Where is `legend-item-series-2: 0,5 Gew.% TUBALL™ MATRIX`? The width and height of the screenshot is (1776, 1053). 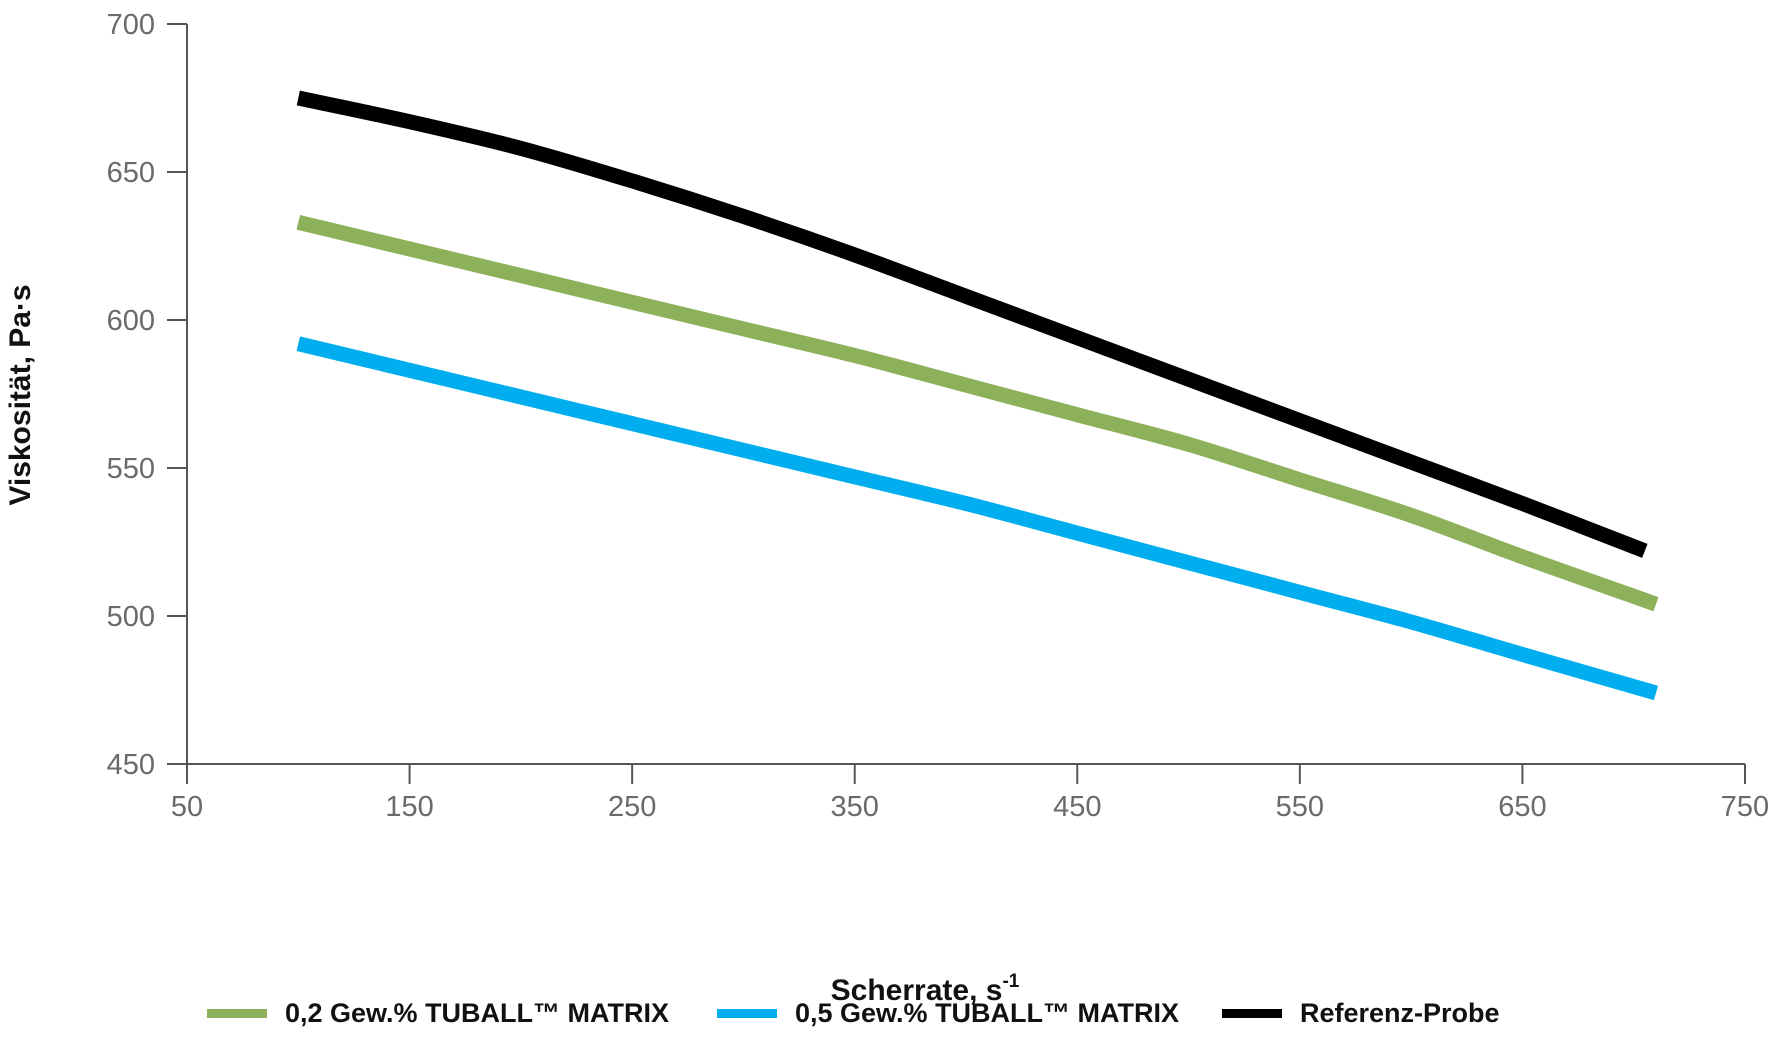 legend-item-series-2: 0,5 Gew.% TUBALL™ MATRIX is located at coordinates (948, 1013).